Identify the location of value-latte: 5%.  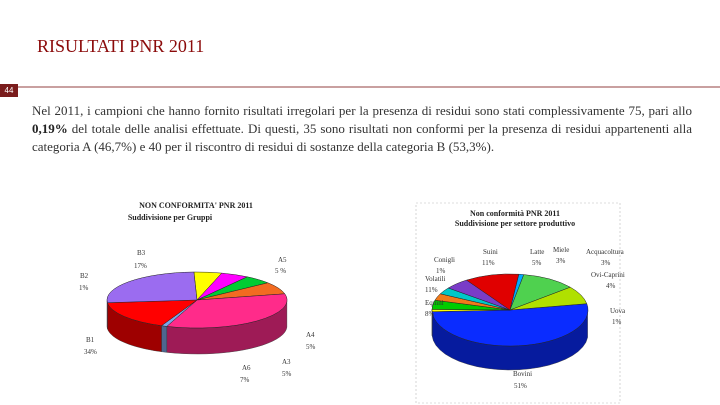
(537, 263).